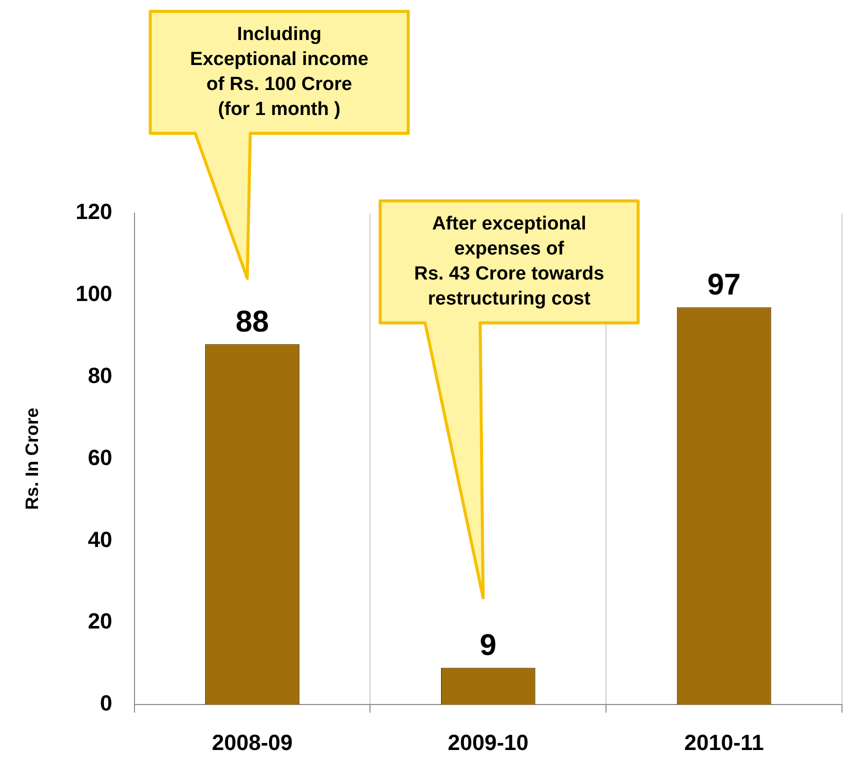 This screenshot has height=783, width=856. Describe the element at coordinates (488, 742) in the screenshot. I see `x-tick-label: 2009-10` at that location.